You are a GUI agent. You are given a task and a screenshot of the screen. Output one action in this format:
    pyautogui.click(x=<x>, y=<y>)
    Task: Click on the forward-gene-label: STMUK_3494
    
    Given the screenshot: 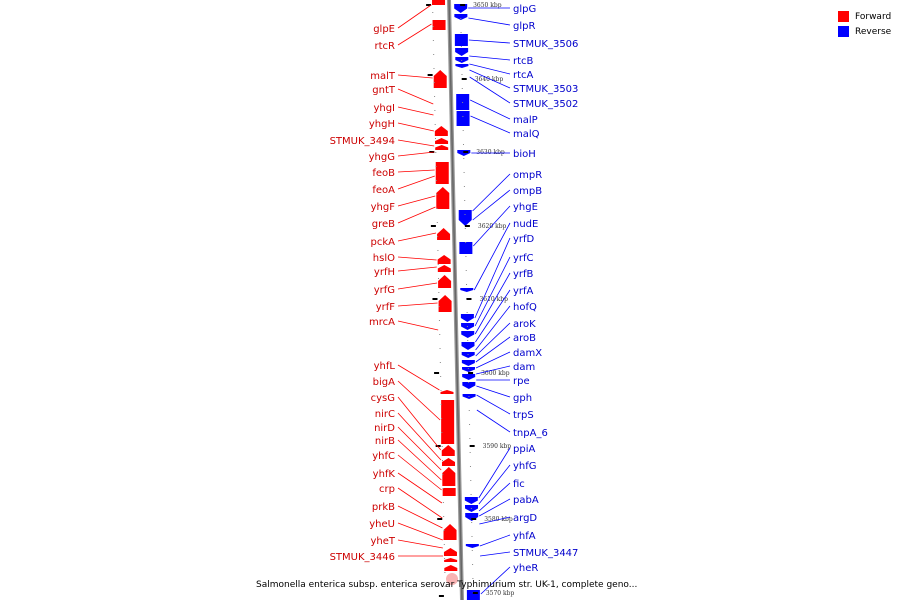 What is the action you would take?
    pyautogui.click(x=362, y=141)
    